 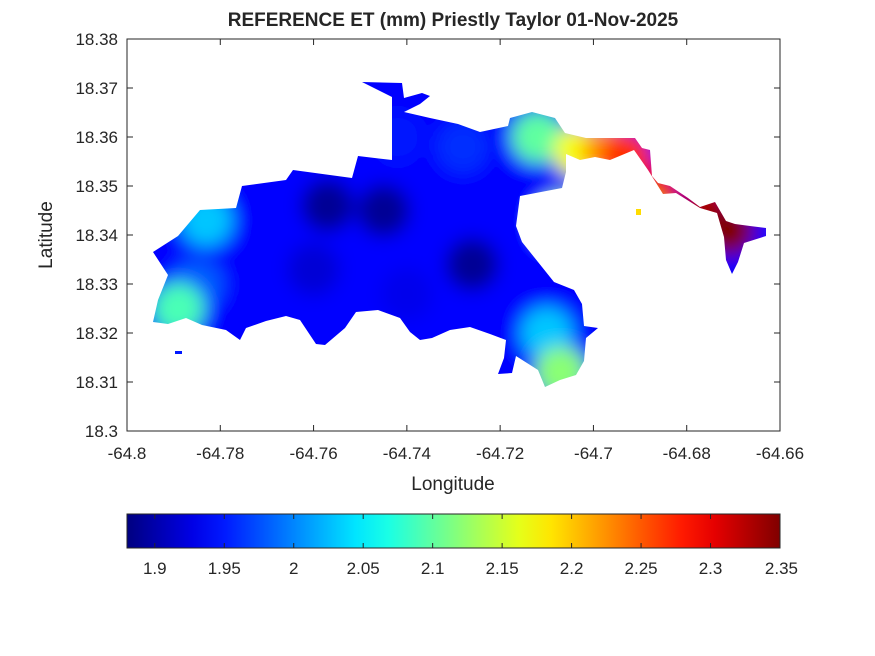 What do you see at coordinates (500, 453) in the screenshot?
I see `x-tick-label: -64.72` at bounding box center [500, 453].